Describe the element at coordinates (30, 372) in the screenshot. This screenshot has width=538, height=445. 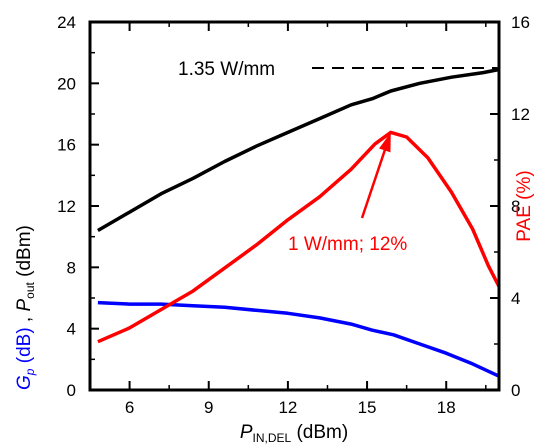
I see `gp-label-sub: p` at that location.